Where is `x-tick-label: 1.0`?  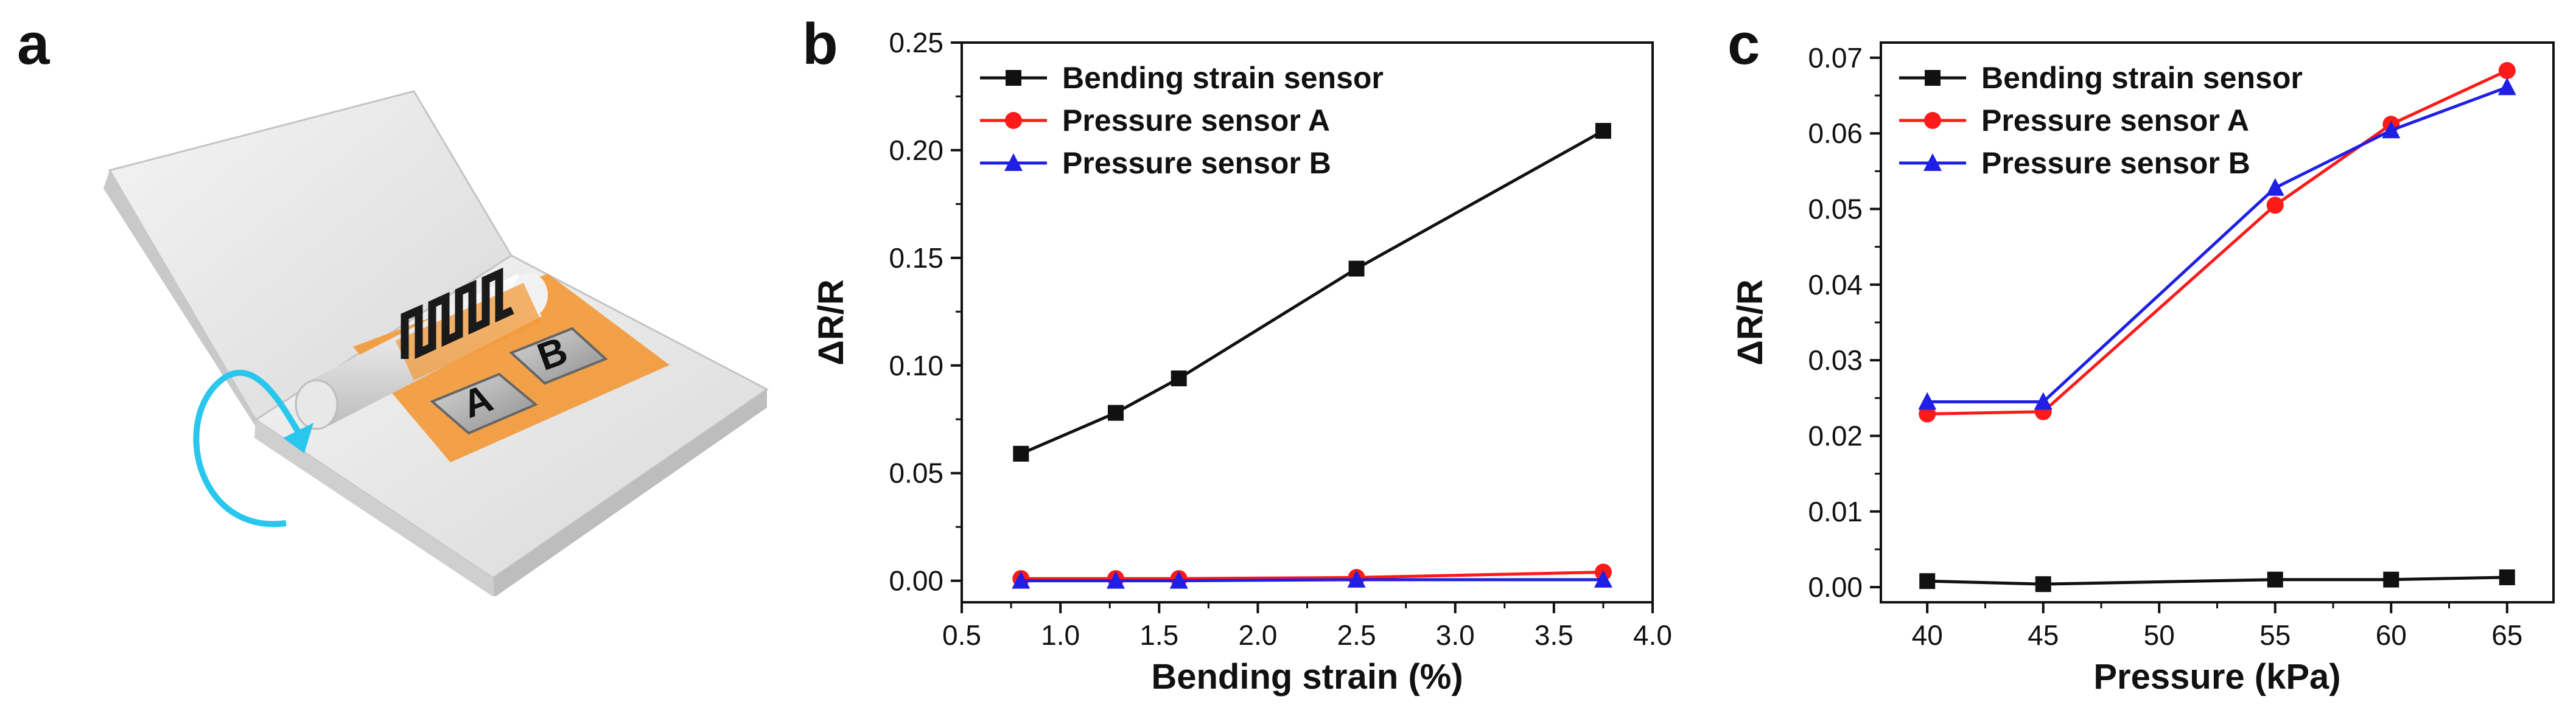
x-tick-label: 1.0 is located at coordinates (1060, 635).